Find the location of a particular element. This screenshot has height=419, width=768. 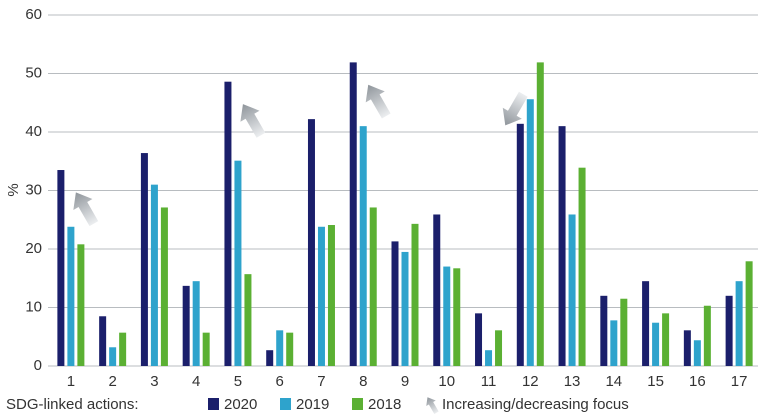

legend-label: 2018 is located at coordinates (384, 404).